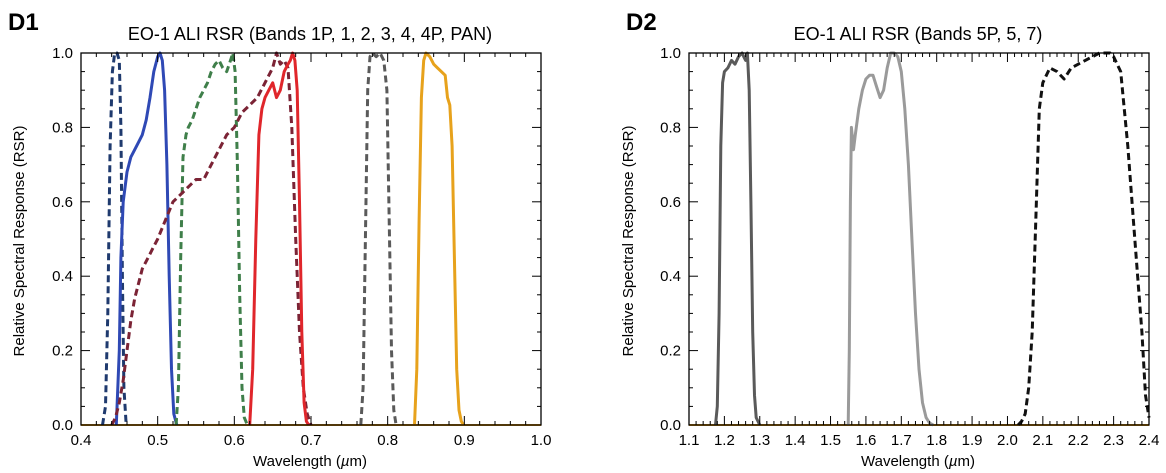 The height and width of the screenshot is (473, 1166). What do you see at coordinates (23, 22) in the screenshot?
I see `panel-label-d1: D1` at bounding box center [23, 22].